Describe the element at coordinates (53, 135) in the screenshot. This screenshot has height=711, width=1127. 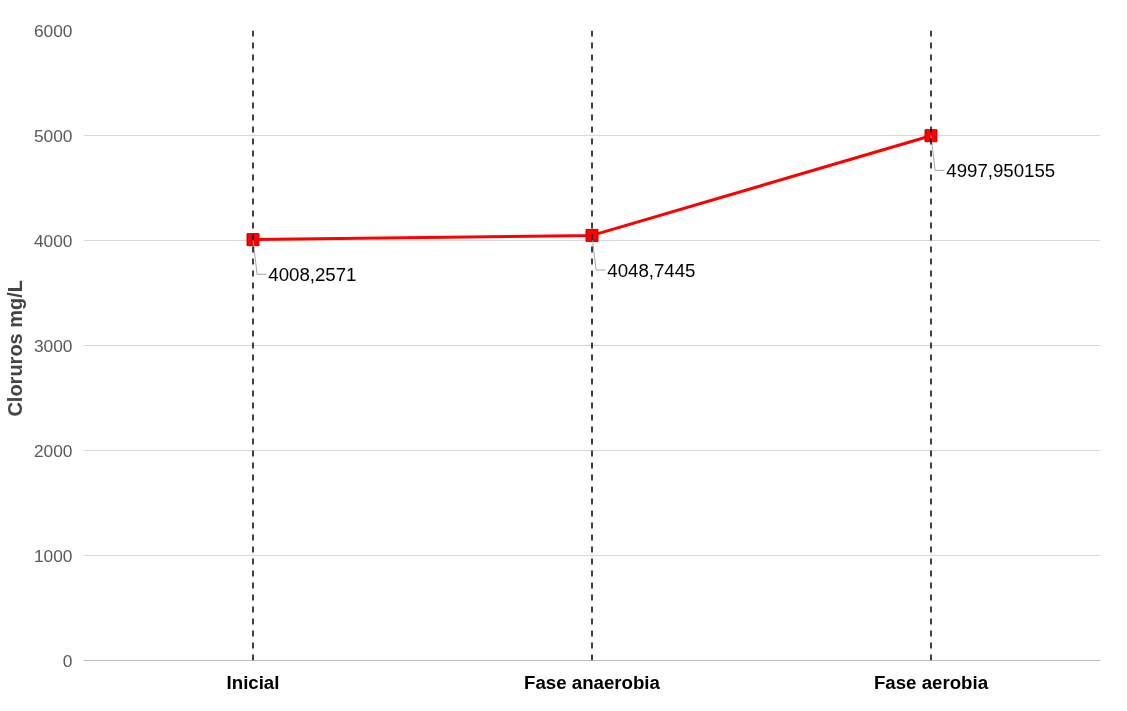
I see `y-tick-label: 5000` at that location.